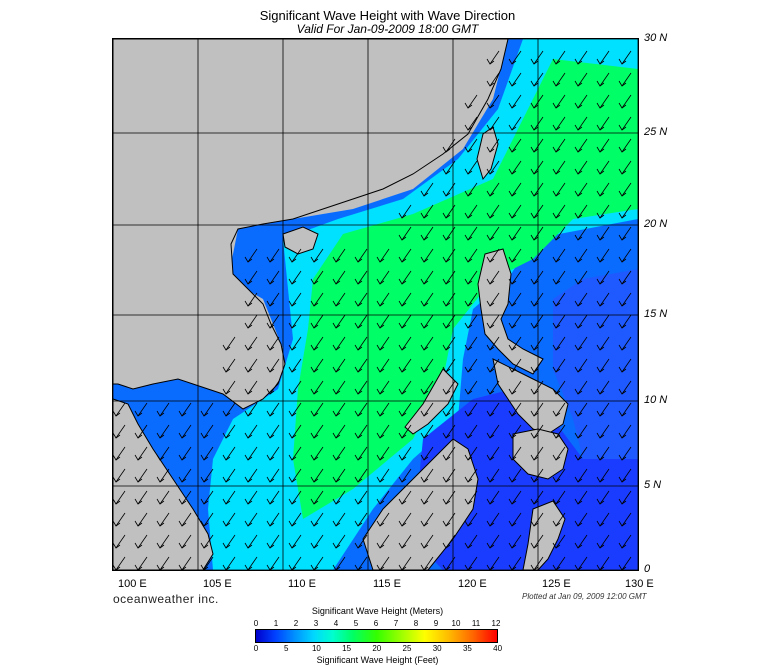  I want to click on sulawesi-island, so click(544, 535).